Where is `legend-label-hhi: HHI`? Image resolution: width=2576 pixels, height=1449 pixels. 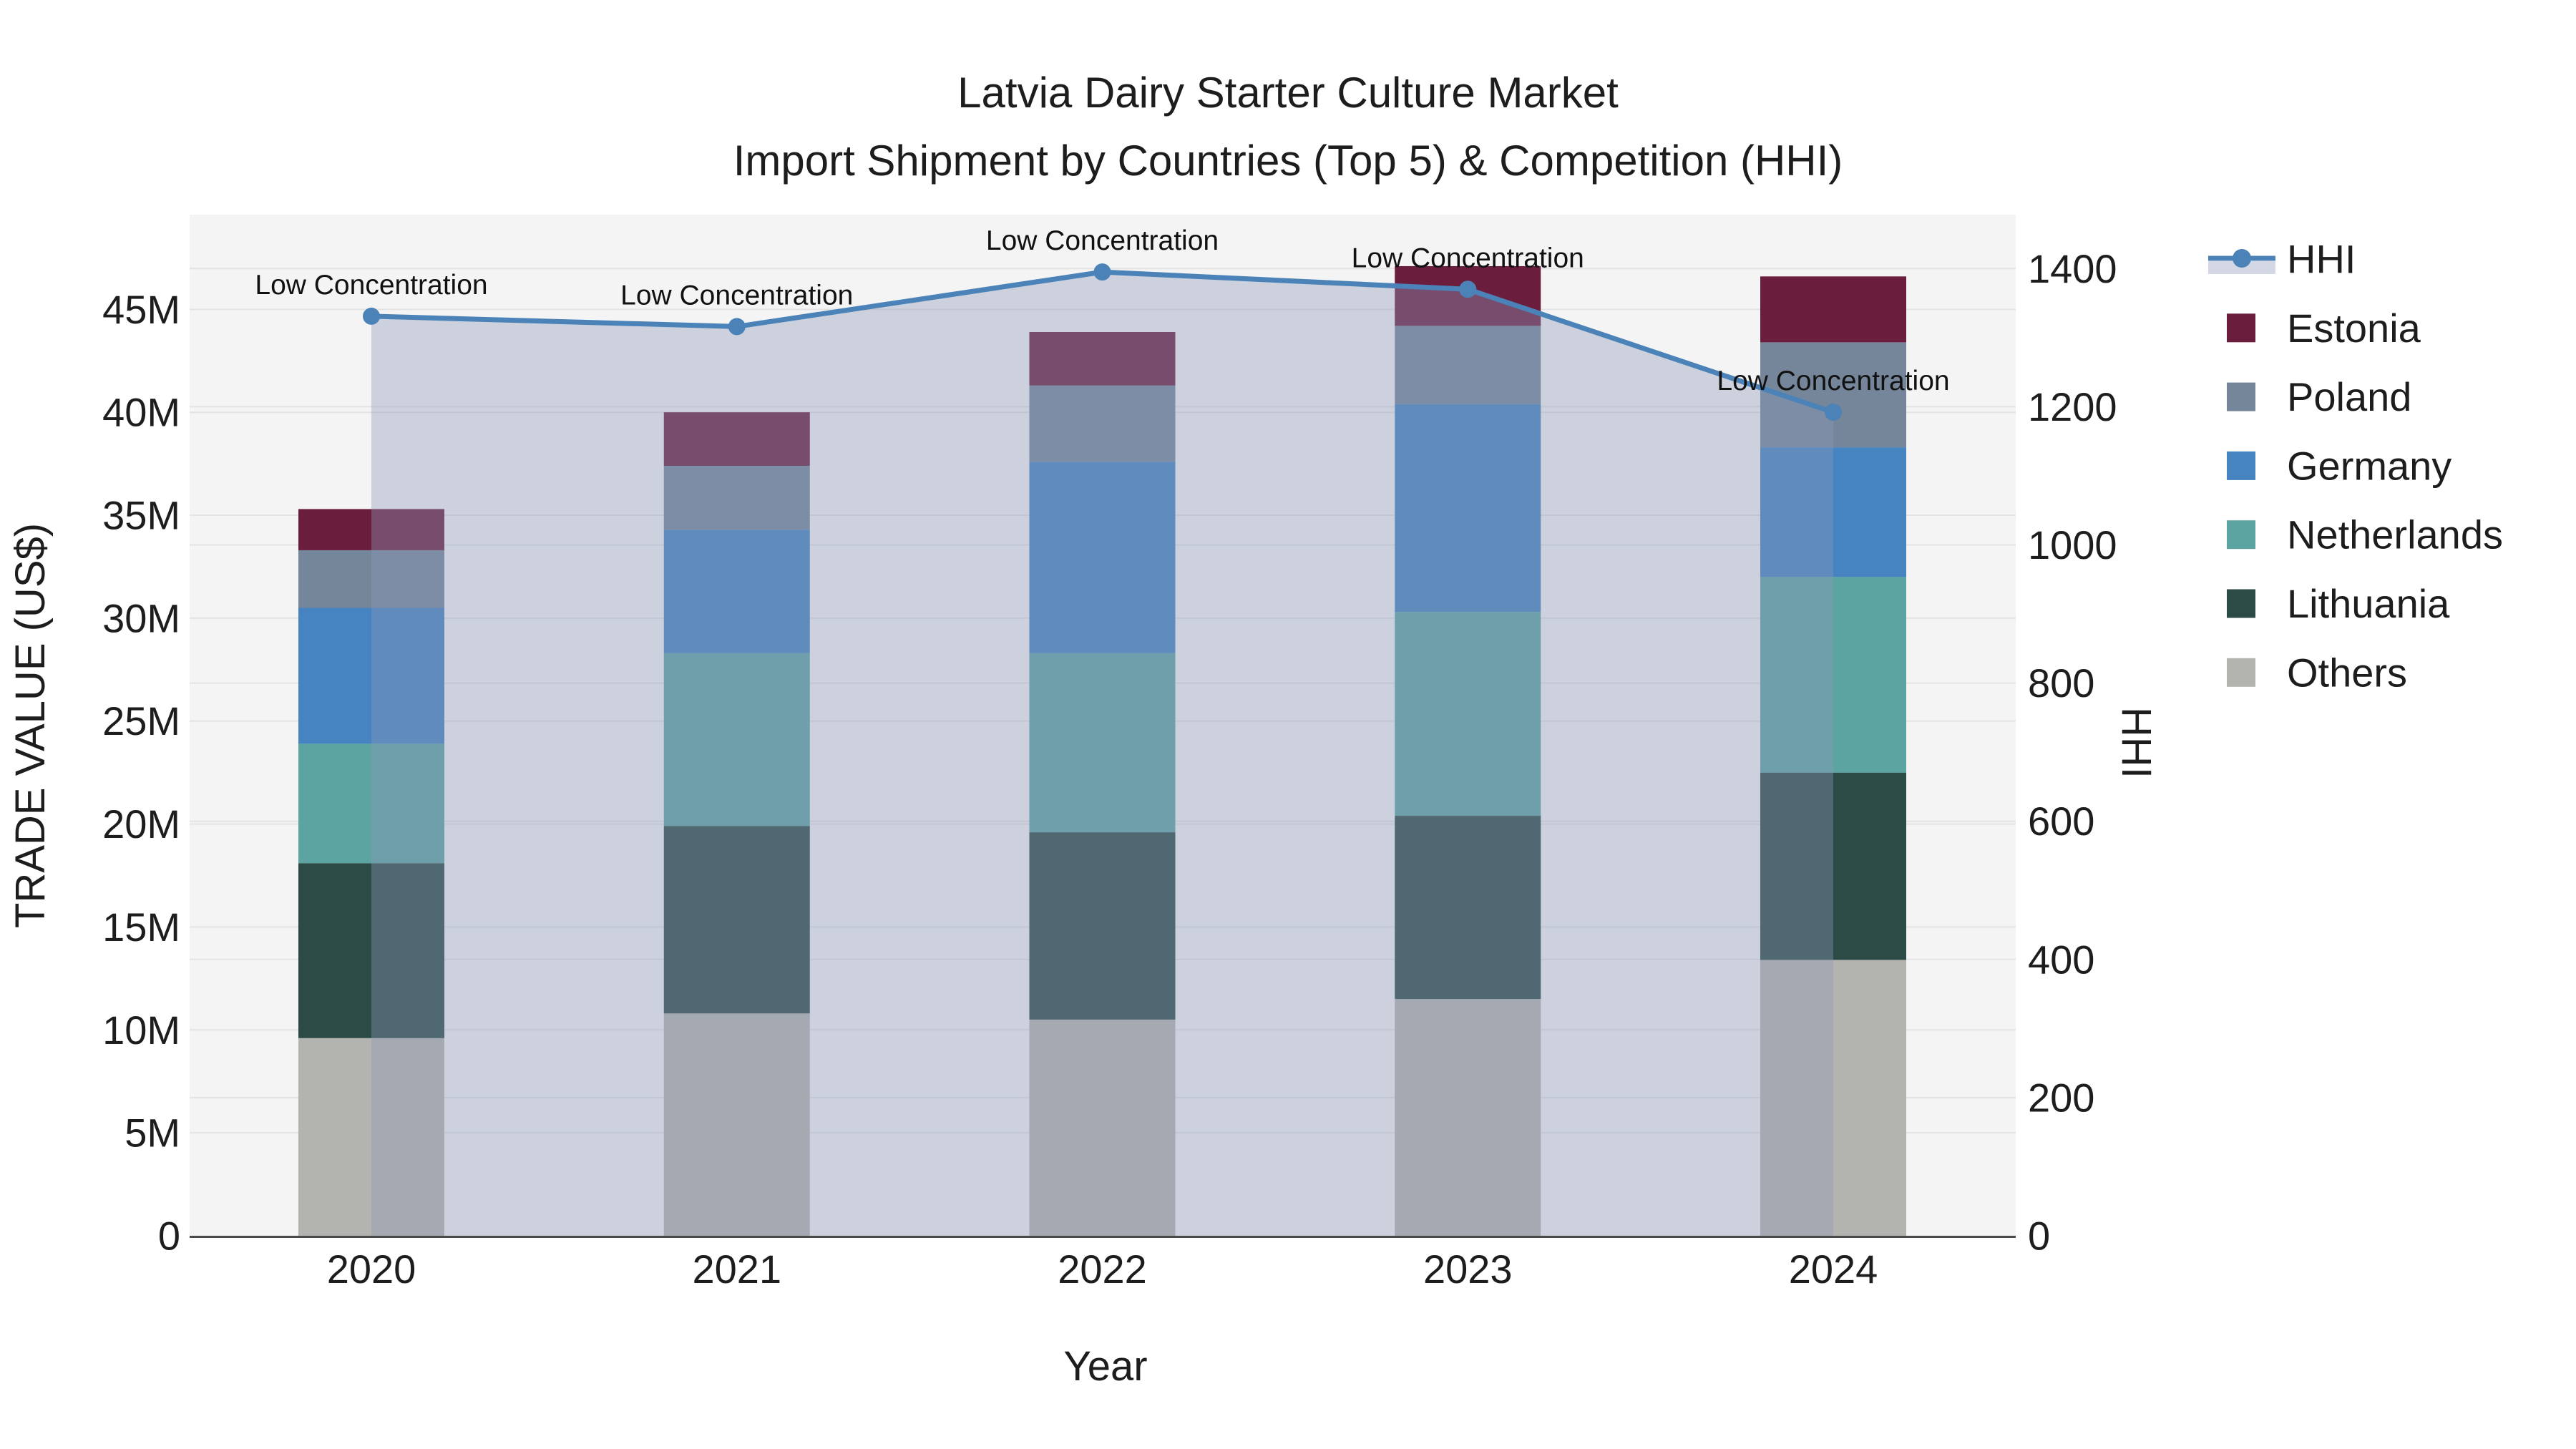 legend-label-hhi: HHI is located at coordinates (2321, 259).